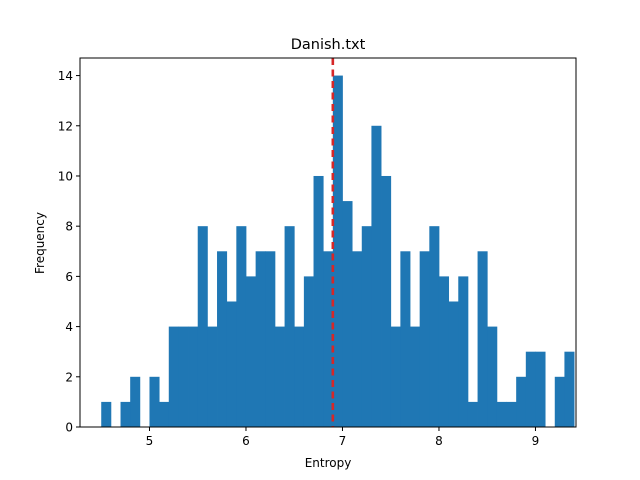  Describe the element at coordinates (65, 176) in the screenshot. I see `y-tick-label: 10` at that location.